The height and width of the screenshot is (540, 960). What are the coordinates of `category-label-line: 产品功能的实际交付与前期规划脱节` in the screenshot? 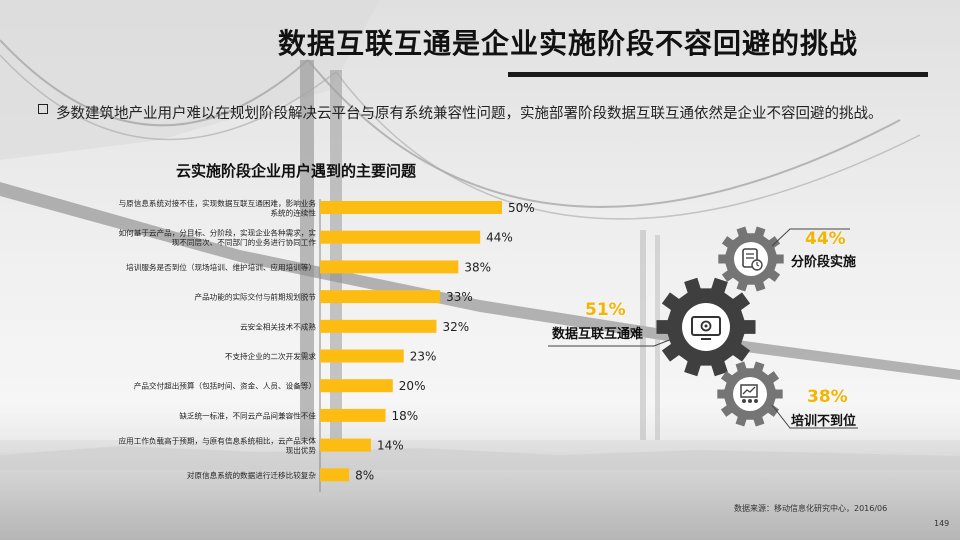 It's located at (256, 297).